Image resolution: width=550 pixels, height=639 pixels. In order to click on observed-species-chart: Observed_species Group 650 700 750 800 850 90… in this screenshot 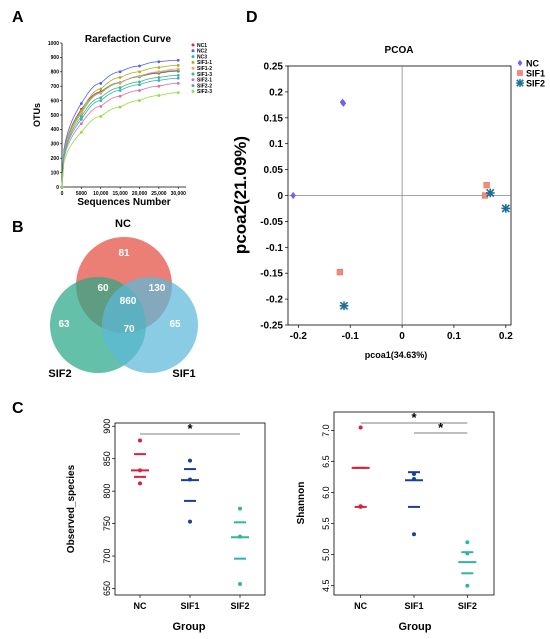, I will do `click(166, 526)`.